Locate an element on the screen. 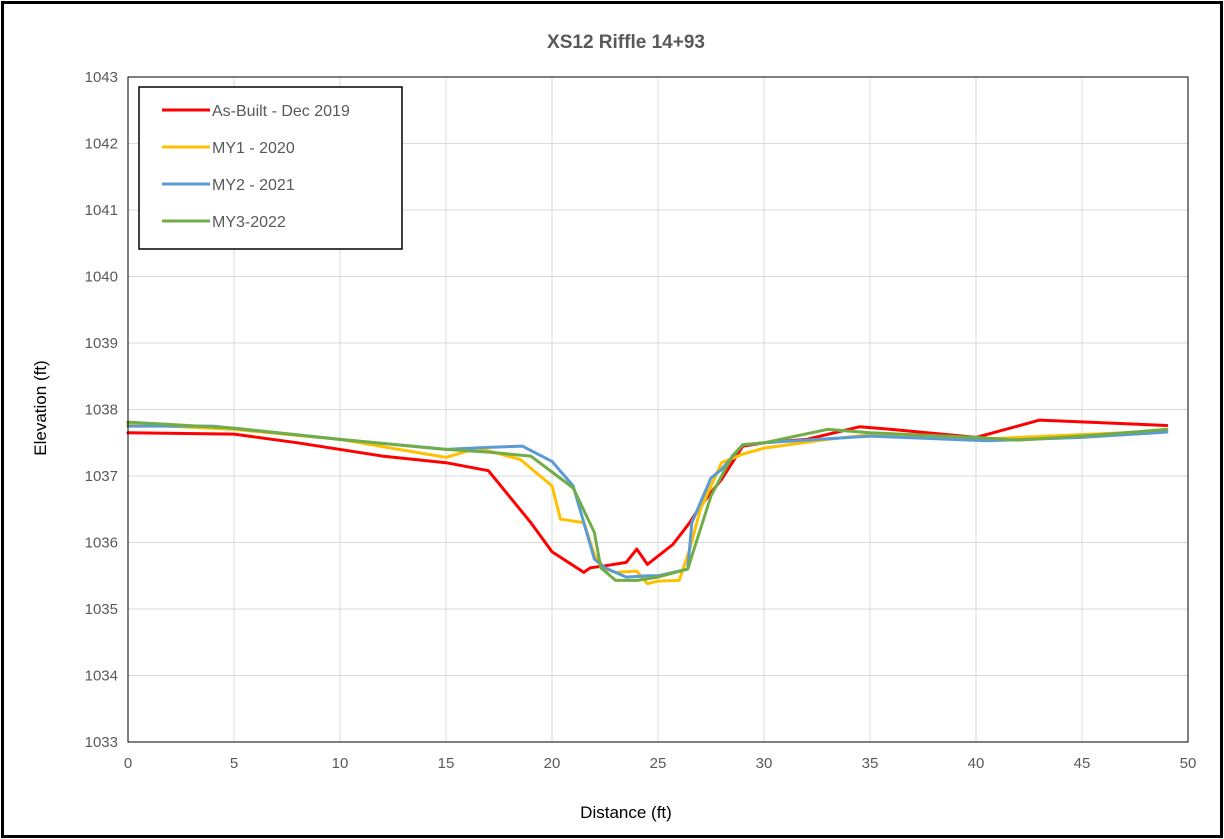 Image resolution: width=1224 pixels, height=839 pixels. x-tick-label: 35 is located at coordinates (870, 763).